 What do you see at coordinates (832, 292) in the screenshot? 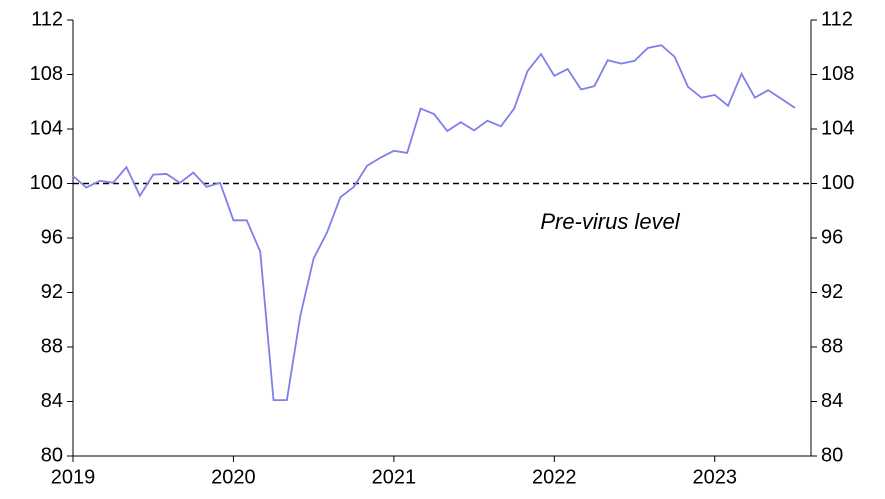
I see `y2-tick-label: 92` at bounding box center [832, 292].